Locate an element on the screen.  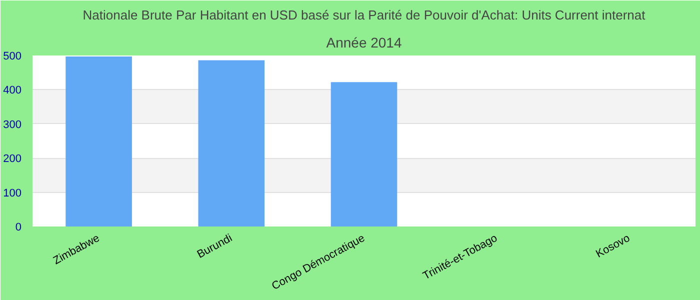
y-tick-label: 0 is located at coordinates (18, 228).